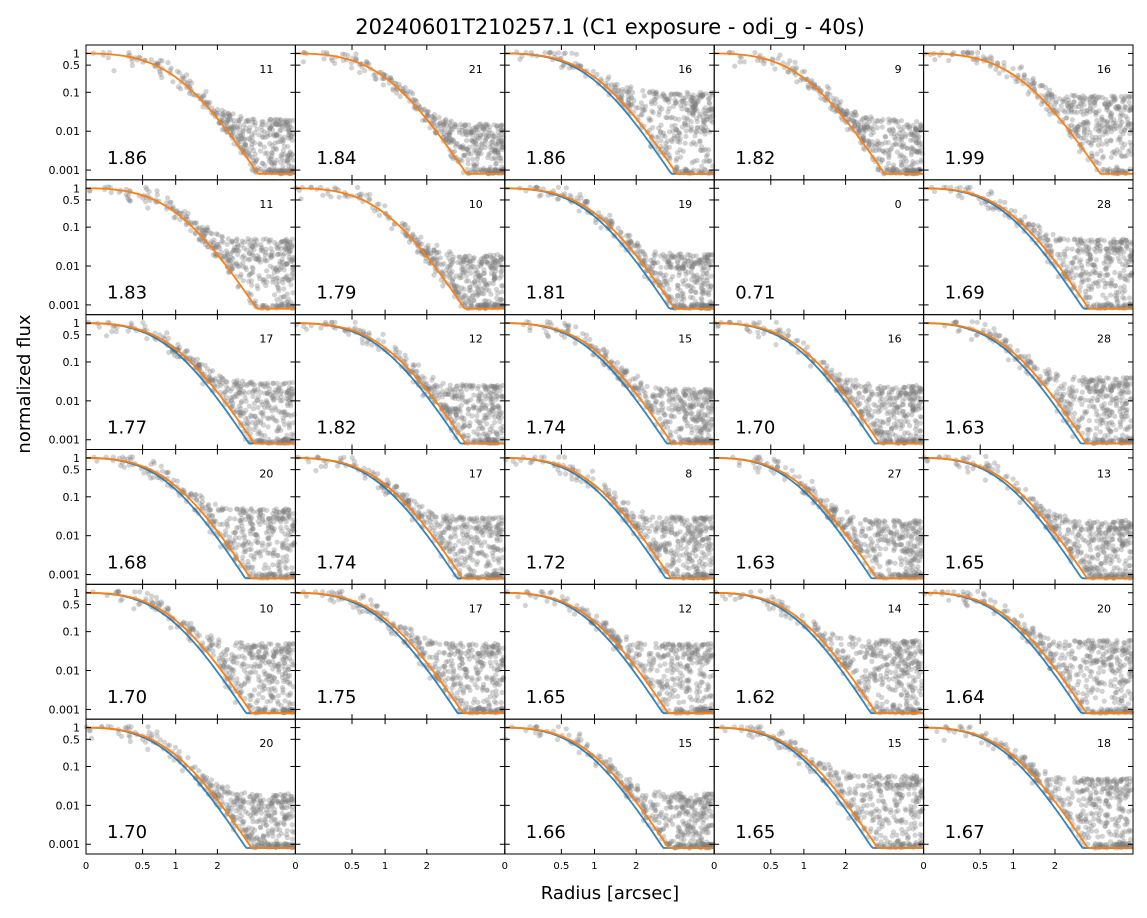  What do you see at coordinates (965, 158) in the screenshot?
I see `panel-fwhm-label: 1.99` at bounding box center [965, 158].